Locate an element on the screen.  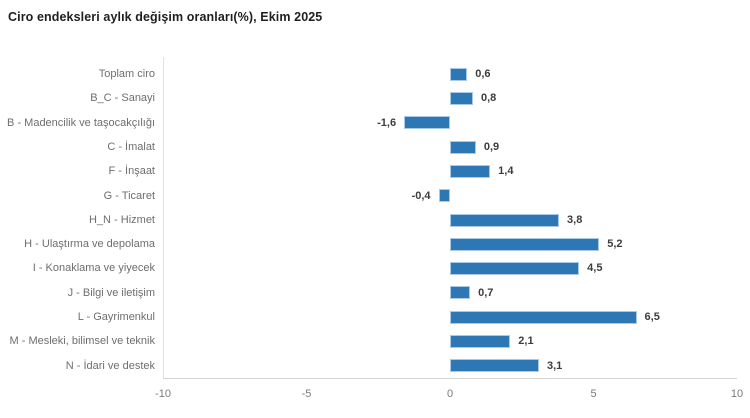
category-label: F - İnşaat is located at coordinates (131, 171).